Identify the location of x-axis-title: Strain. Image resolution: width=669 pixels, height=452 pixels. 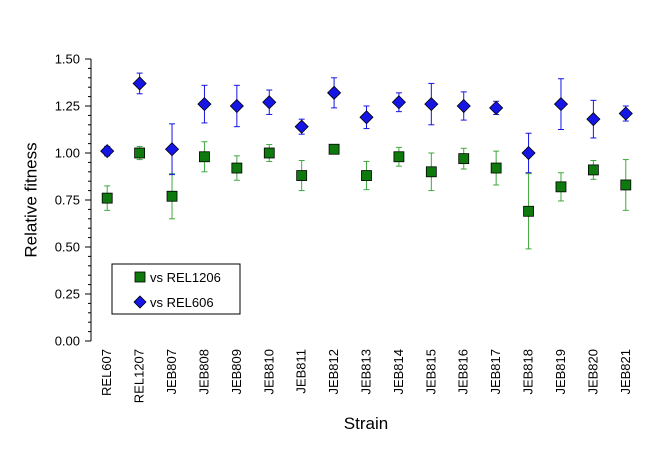
(366, 423).